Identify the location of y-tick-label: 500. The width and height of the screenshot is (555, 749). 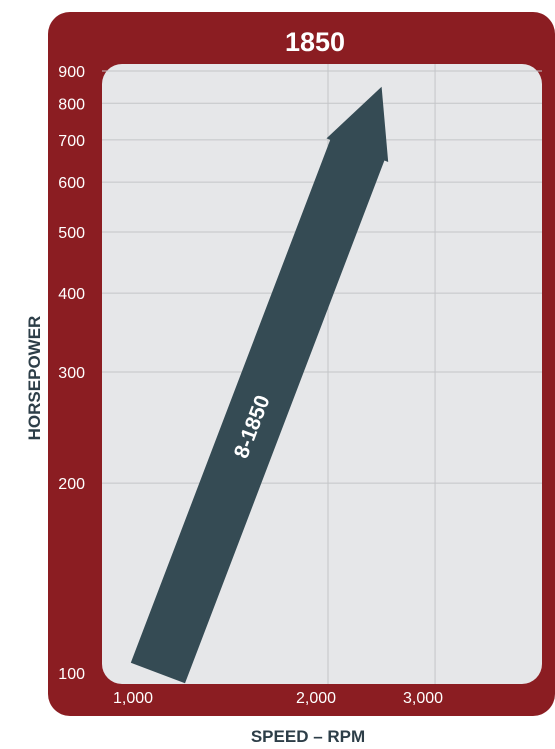
(71, 233).